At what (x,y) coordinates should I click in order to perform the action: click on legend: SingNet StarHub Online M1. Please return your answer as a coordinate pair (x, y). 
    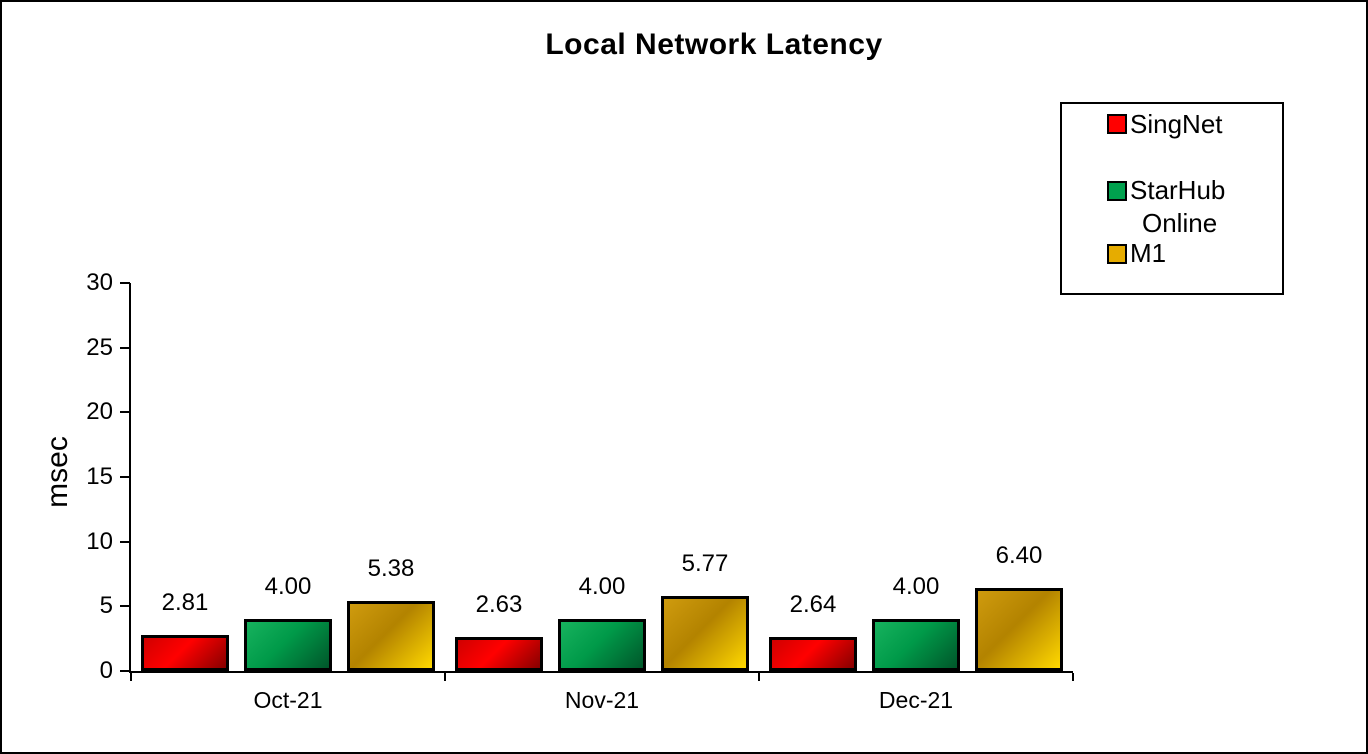
    Looking at the image, I should click on (1172, 198).